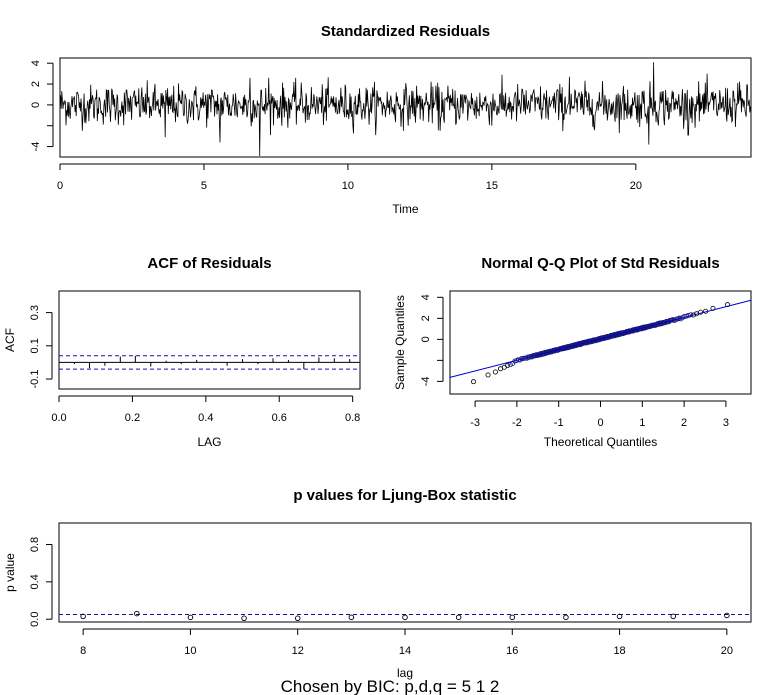  I want to click on resid-y-tick-label: 0, so click(36, 105).